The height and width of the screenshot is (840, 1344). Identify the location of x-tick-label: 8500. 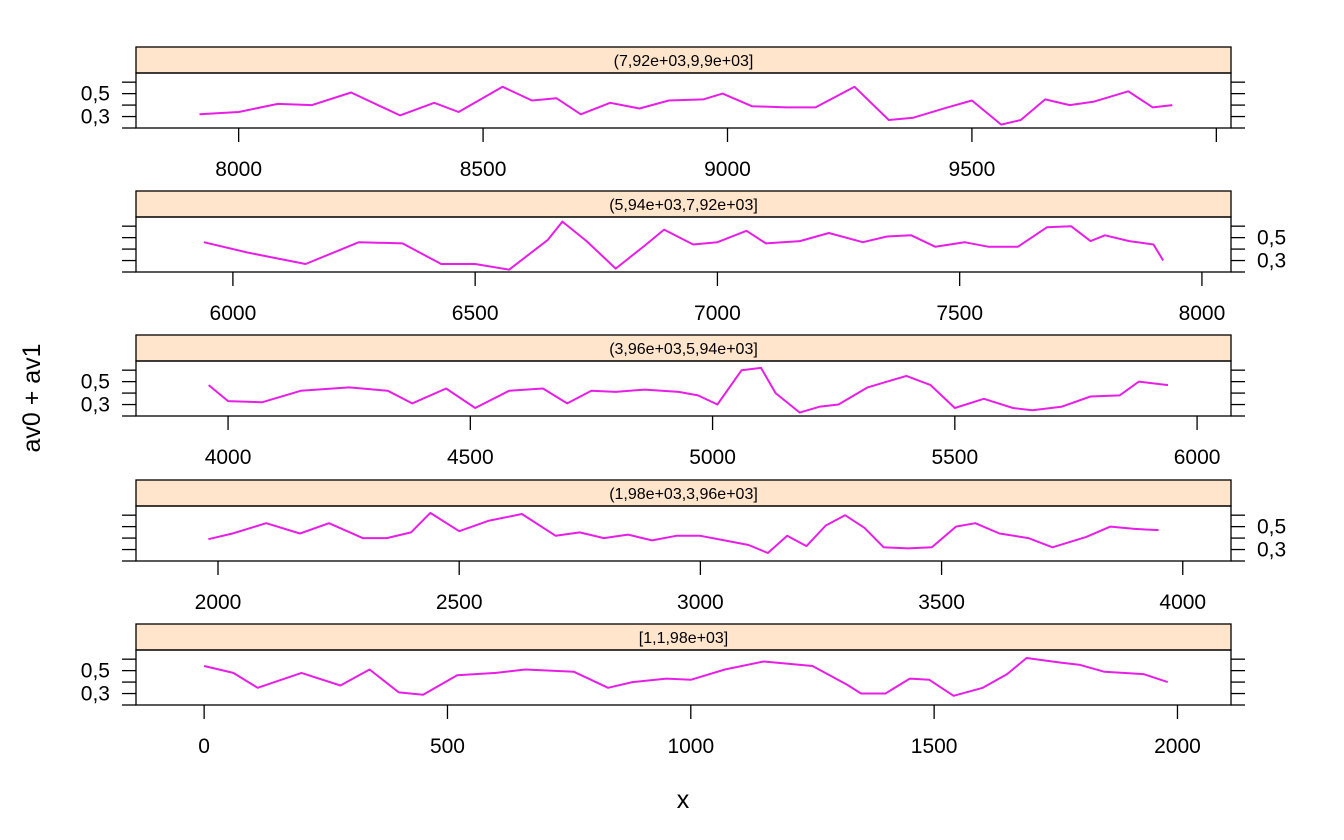
(483, 169).